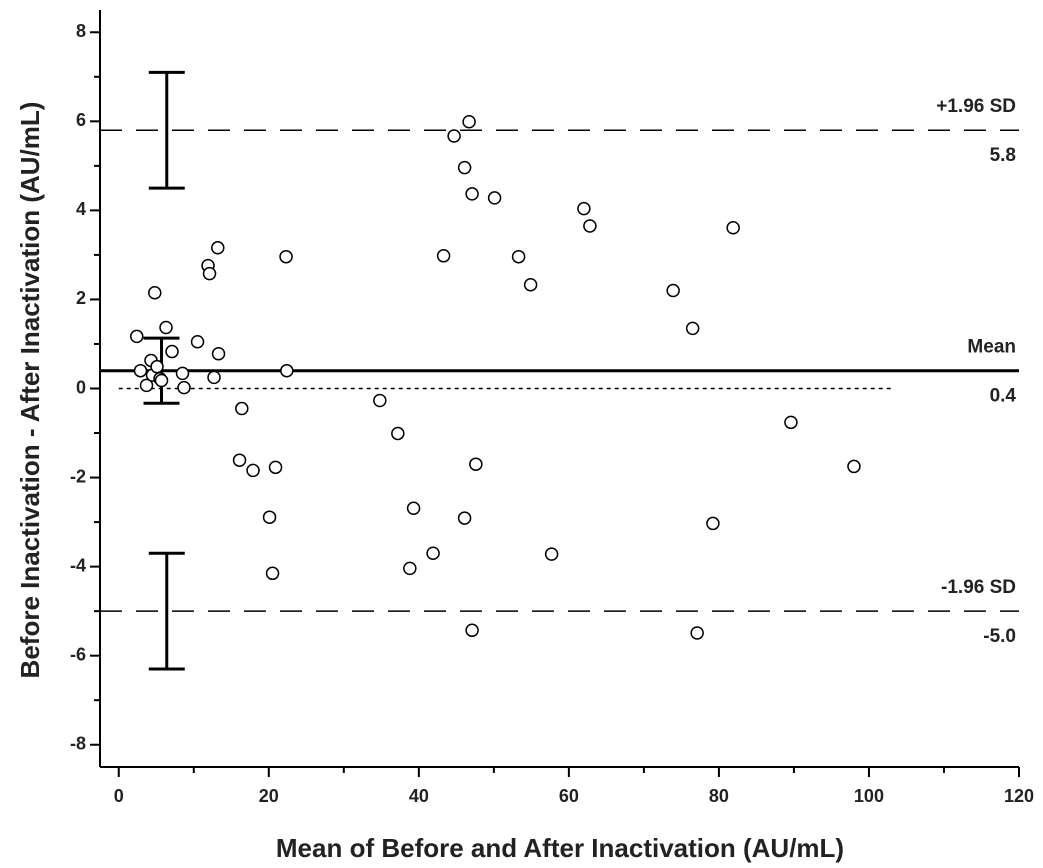 The height and width of the screenshot is (868, 1043). I want to click on x-tick-label: 120, so click(1019, 796).